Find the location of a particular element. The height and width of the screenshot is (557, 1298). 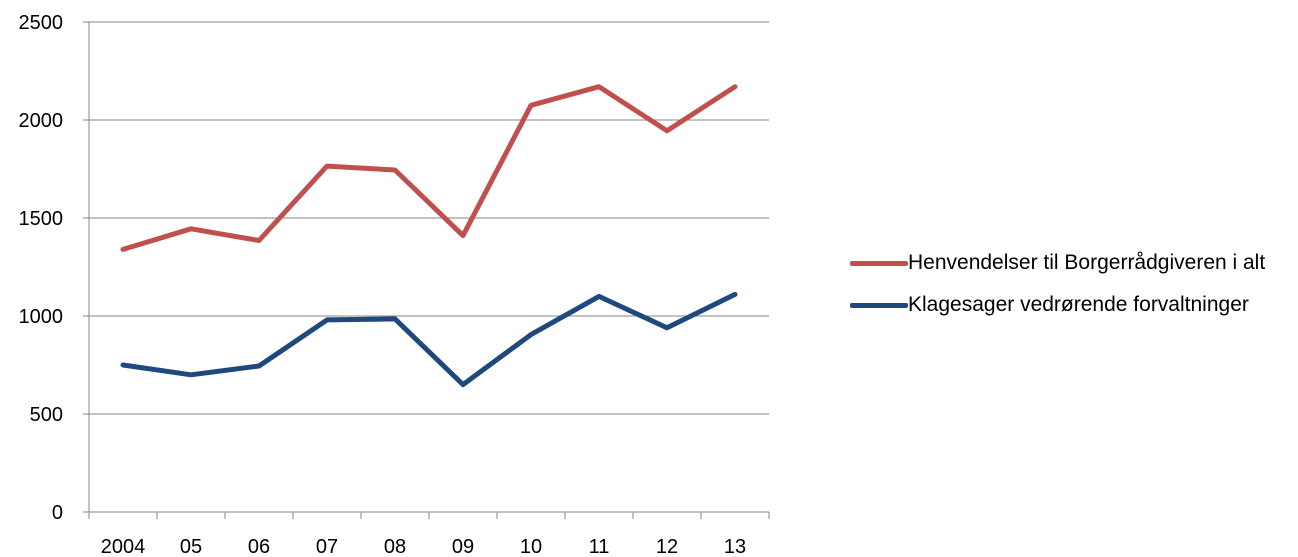

y-tick-label-1000: 1000 is located at coordinates (41, 317).